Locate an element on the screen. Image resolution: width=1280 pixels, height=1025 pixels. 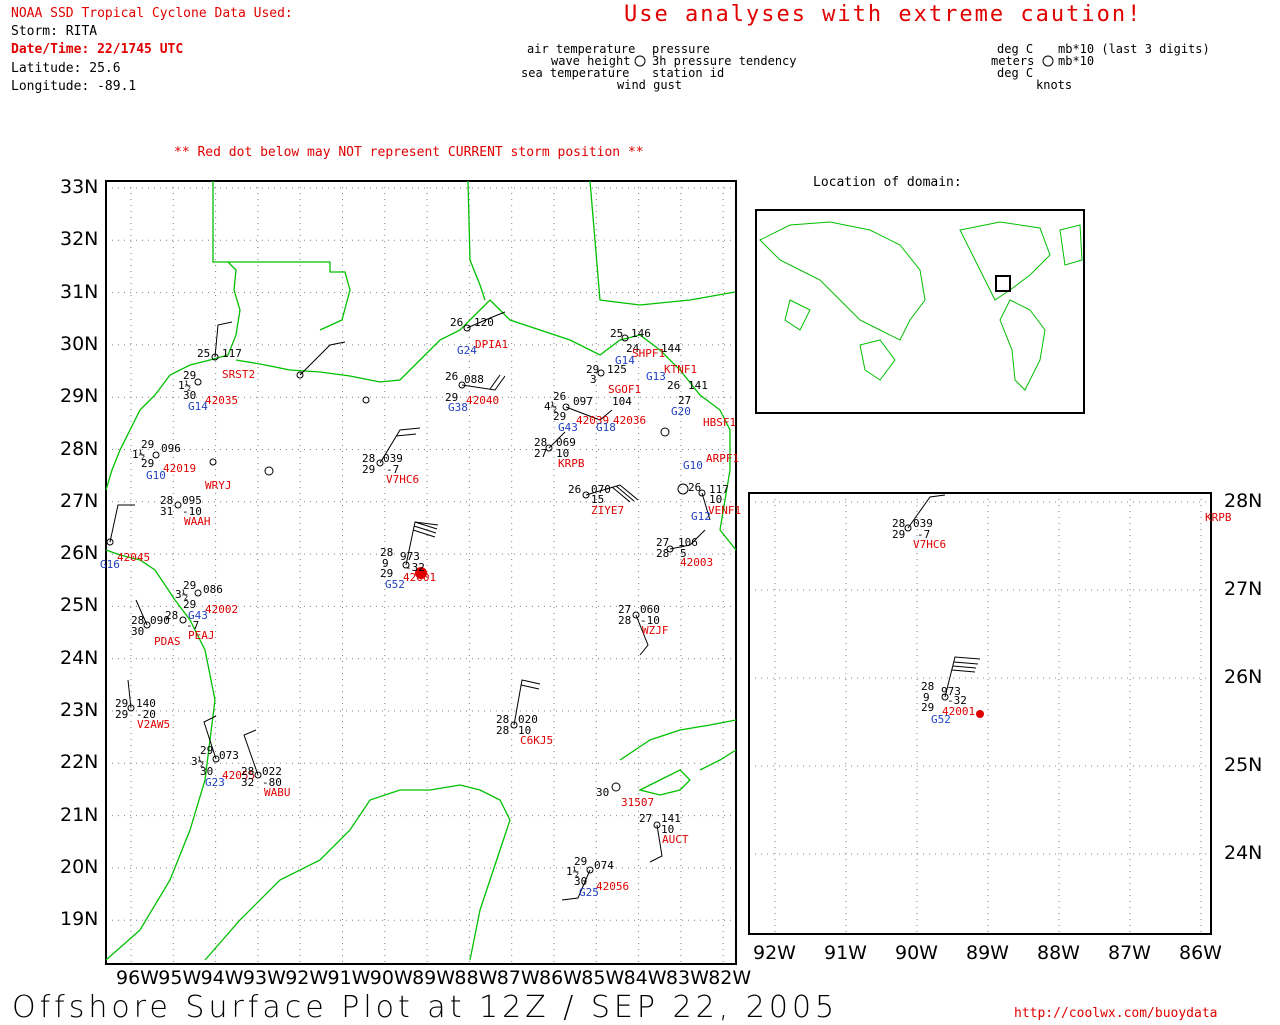
station-gust: G25 is located at coordinates (589, 892).